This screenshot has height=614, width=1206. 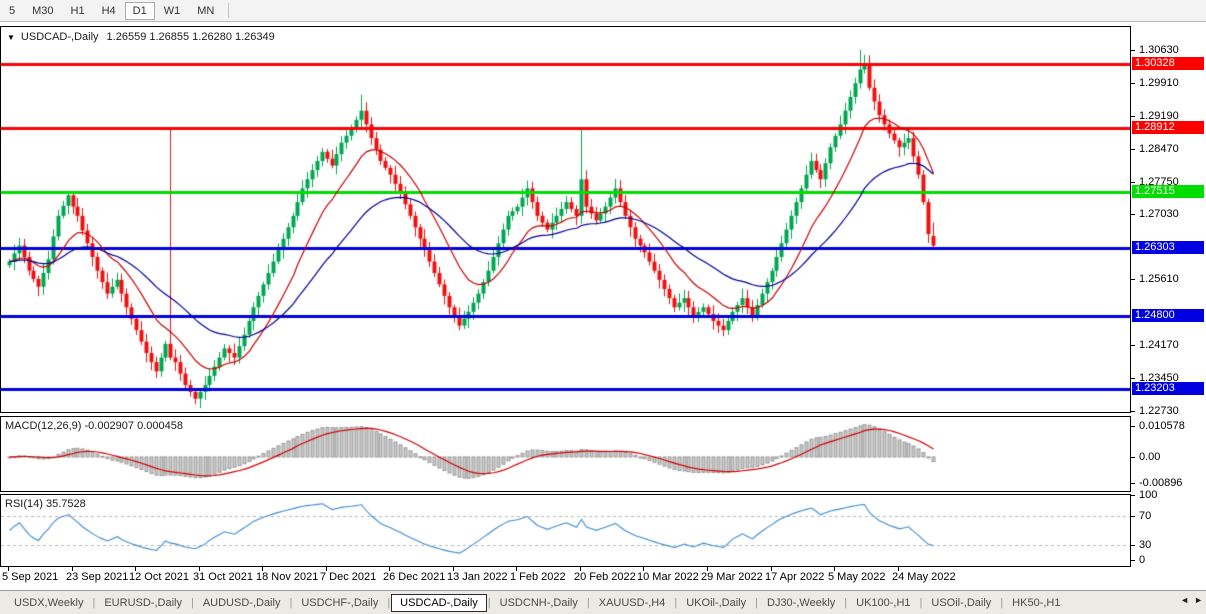 I want to click on chart-tab-usdchfdaily: USDCHF-,Daily, so click(x=340, y=602).